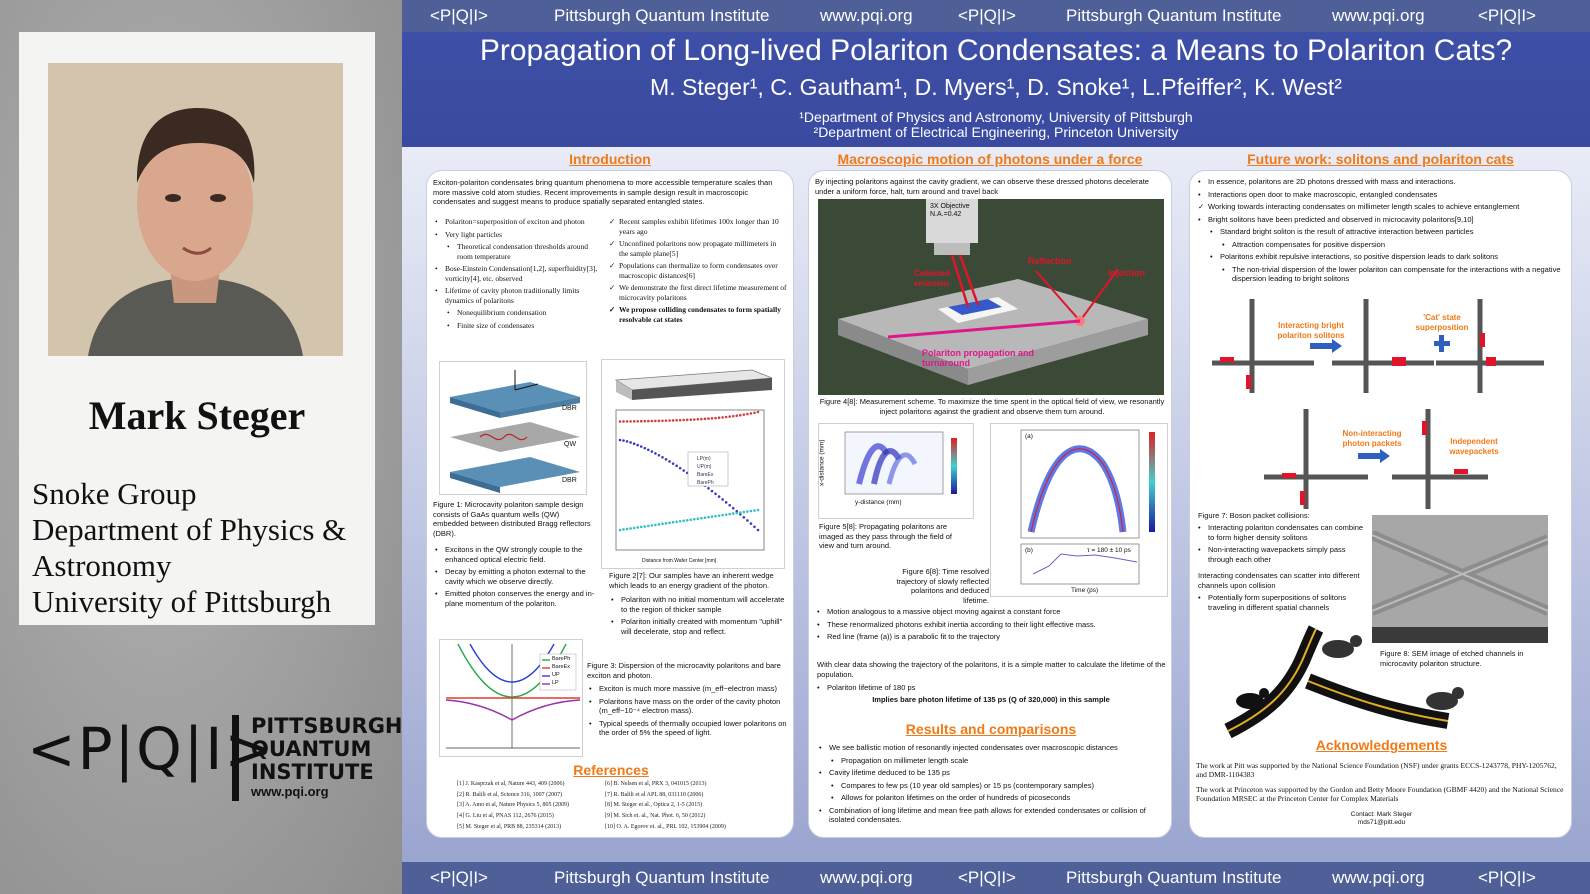 This screenshot has width=1590, height=894. What do you see at coordinates (311, 749) in the screenshot?
I see `logo-line: QUANTUM` at bounding box center [311, 749].